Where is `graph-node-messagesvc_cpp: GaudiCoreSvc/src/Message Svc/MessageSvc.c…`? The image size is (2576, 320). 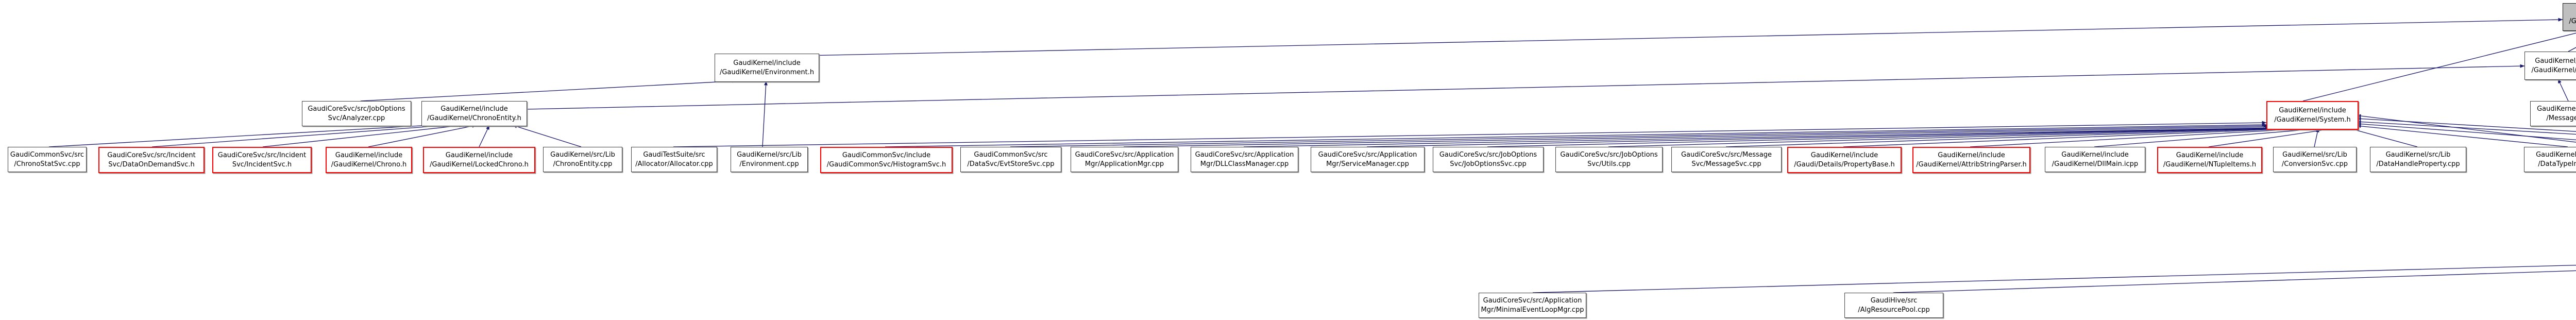 graph-node-messagesvc_cpp: GaudiCoreSvc/src/Message Svc/MessageSvc.c… is located at coordinates (1726, 159).